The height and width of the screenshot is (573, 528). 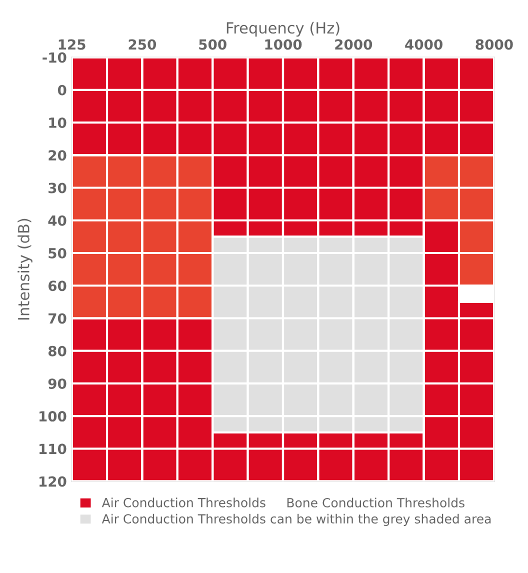 What do you see at coordinates (25, 269) in the screenshot?
I see `y-axis-title: Intensity (dB)` at bounding box center [25, 269].